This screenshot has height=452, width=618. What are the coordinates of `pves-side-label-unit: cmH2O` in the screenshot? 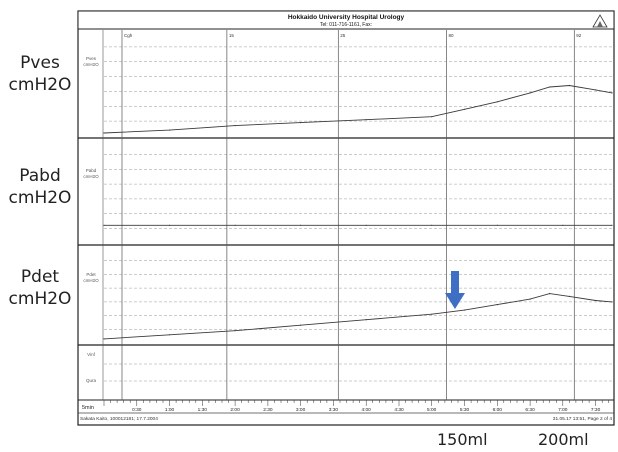 It's located at (40, 85).